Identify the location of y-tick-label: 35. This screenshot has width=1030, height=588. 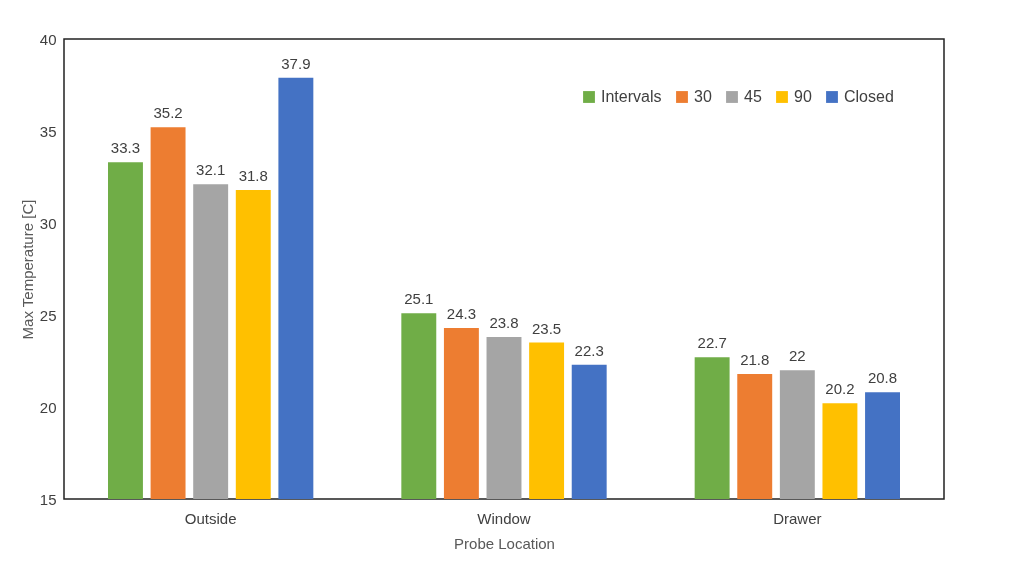
(48, 131).